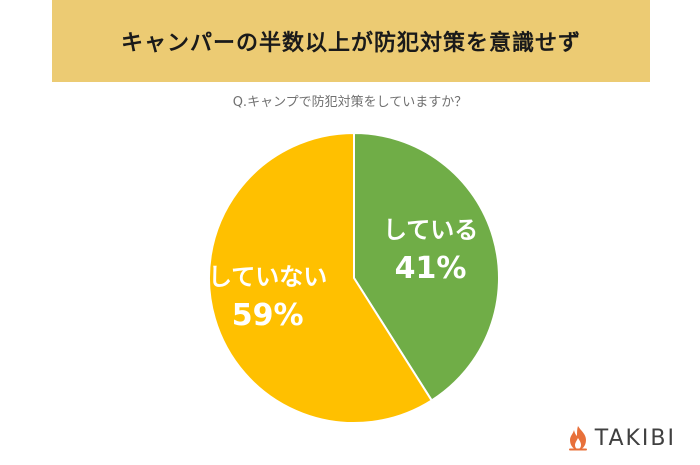 The height and width of the screenshot is (465, 700). I want to click on slice-value-label-0: 41%, so click(431, 268).